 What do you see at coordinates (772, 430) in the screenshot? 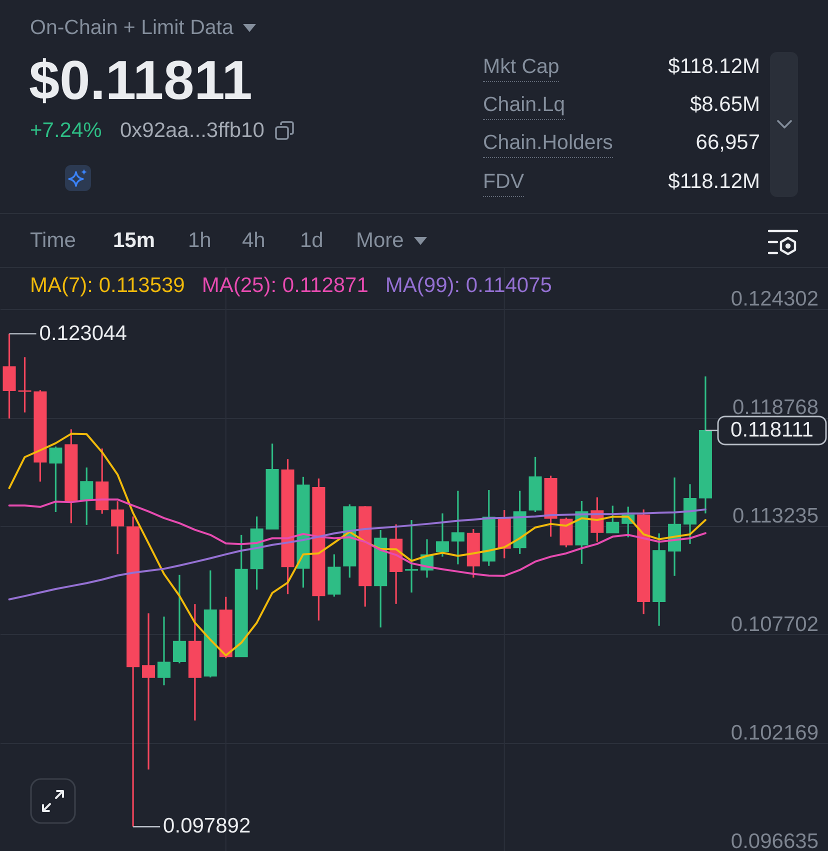
I see `text: 0.118111` at bounding box center [772, 430].